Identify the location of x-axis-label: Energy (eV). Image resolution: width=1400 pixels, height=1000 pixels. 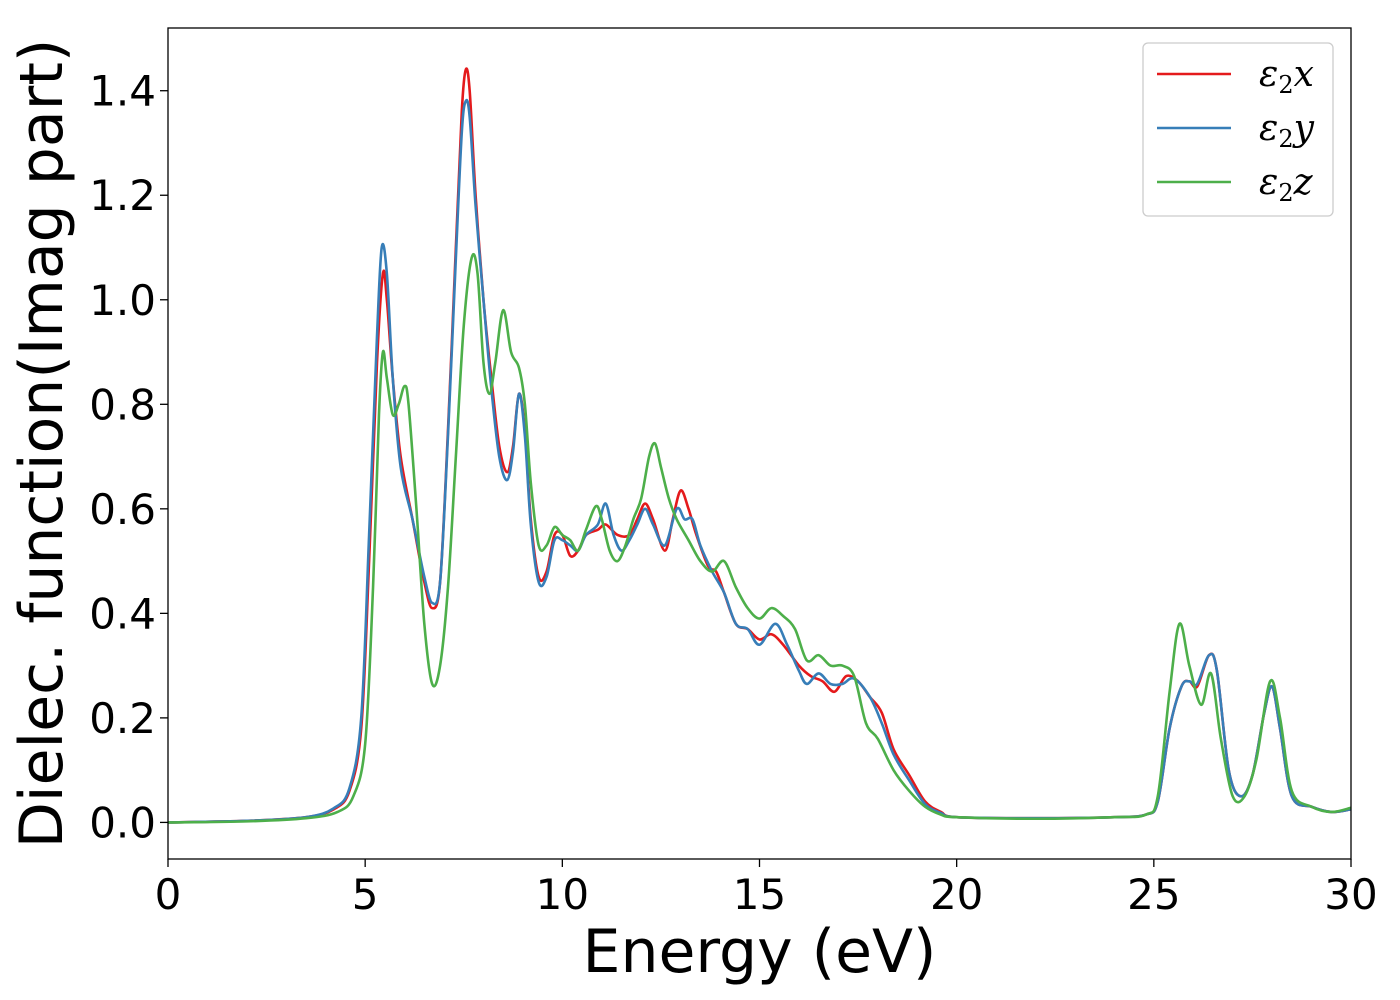
(760, 952).